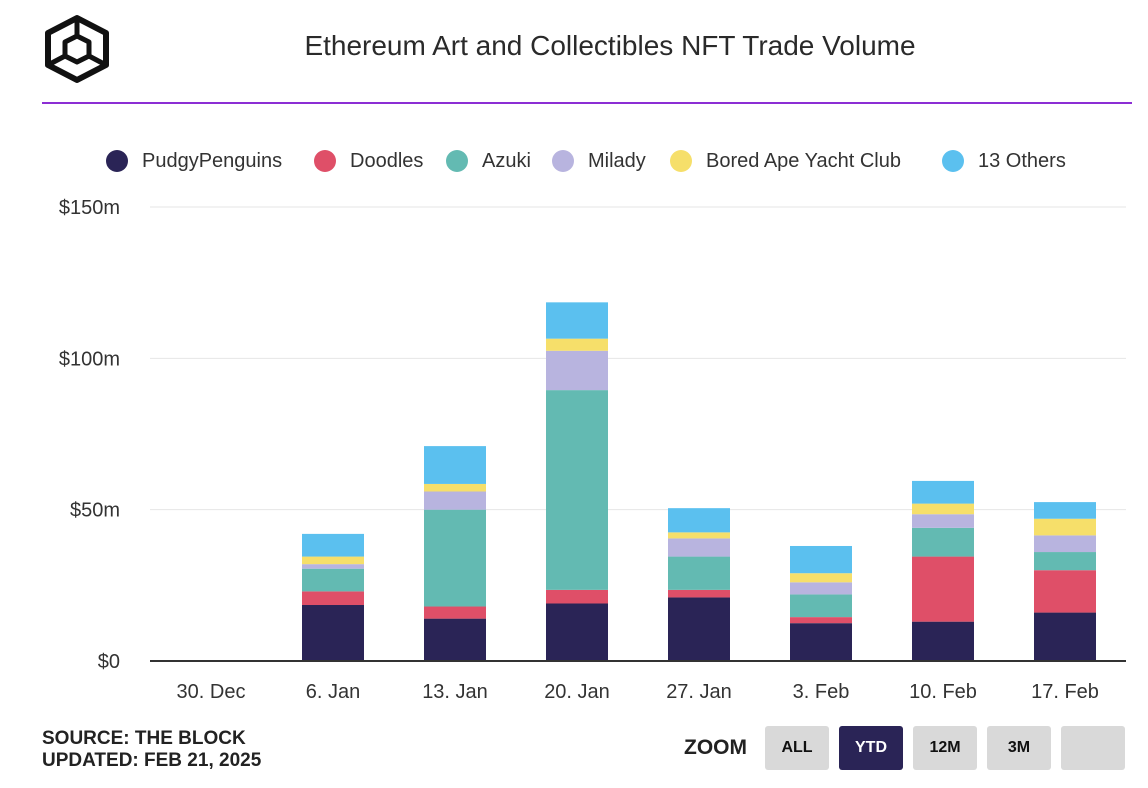 The height and width of the screenshot is (788, 1148). What do you see at coordinates (1093, 748) in the screenshot?
I see `zoom-blank-button` at bounding box center [1093, 748].